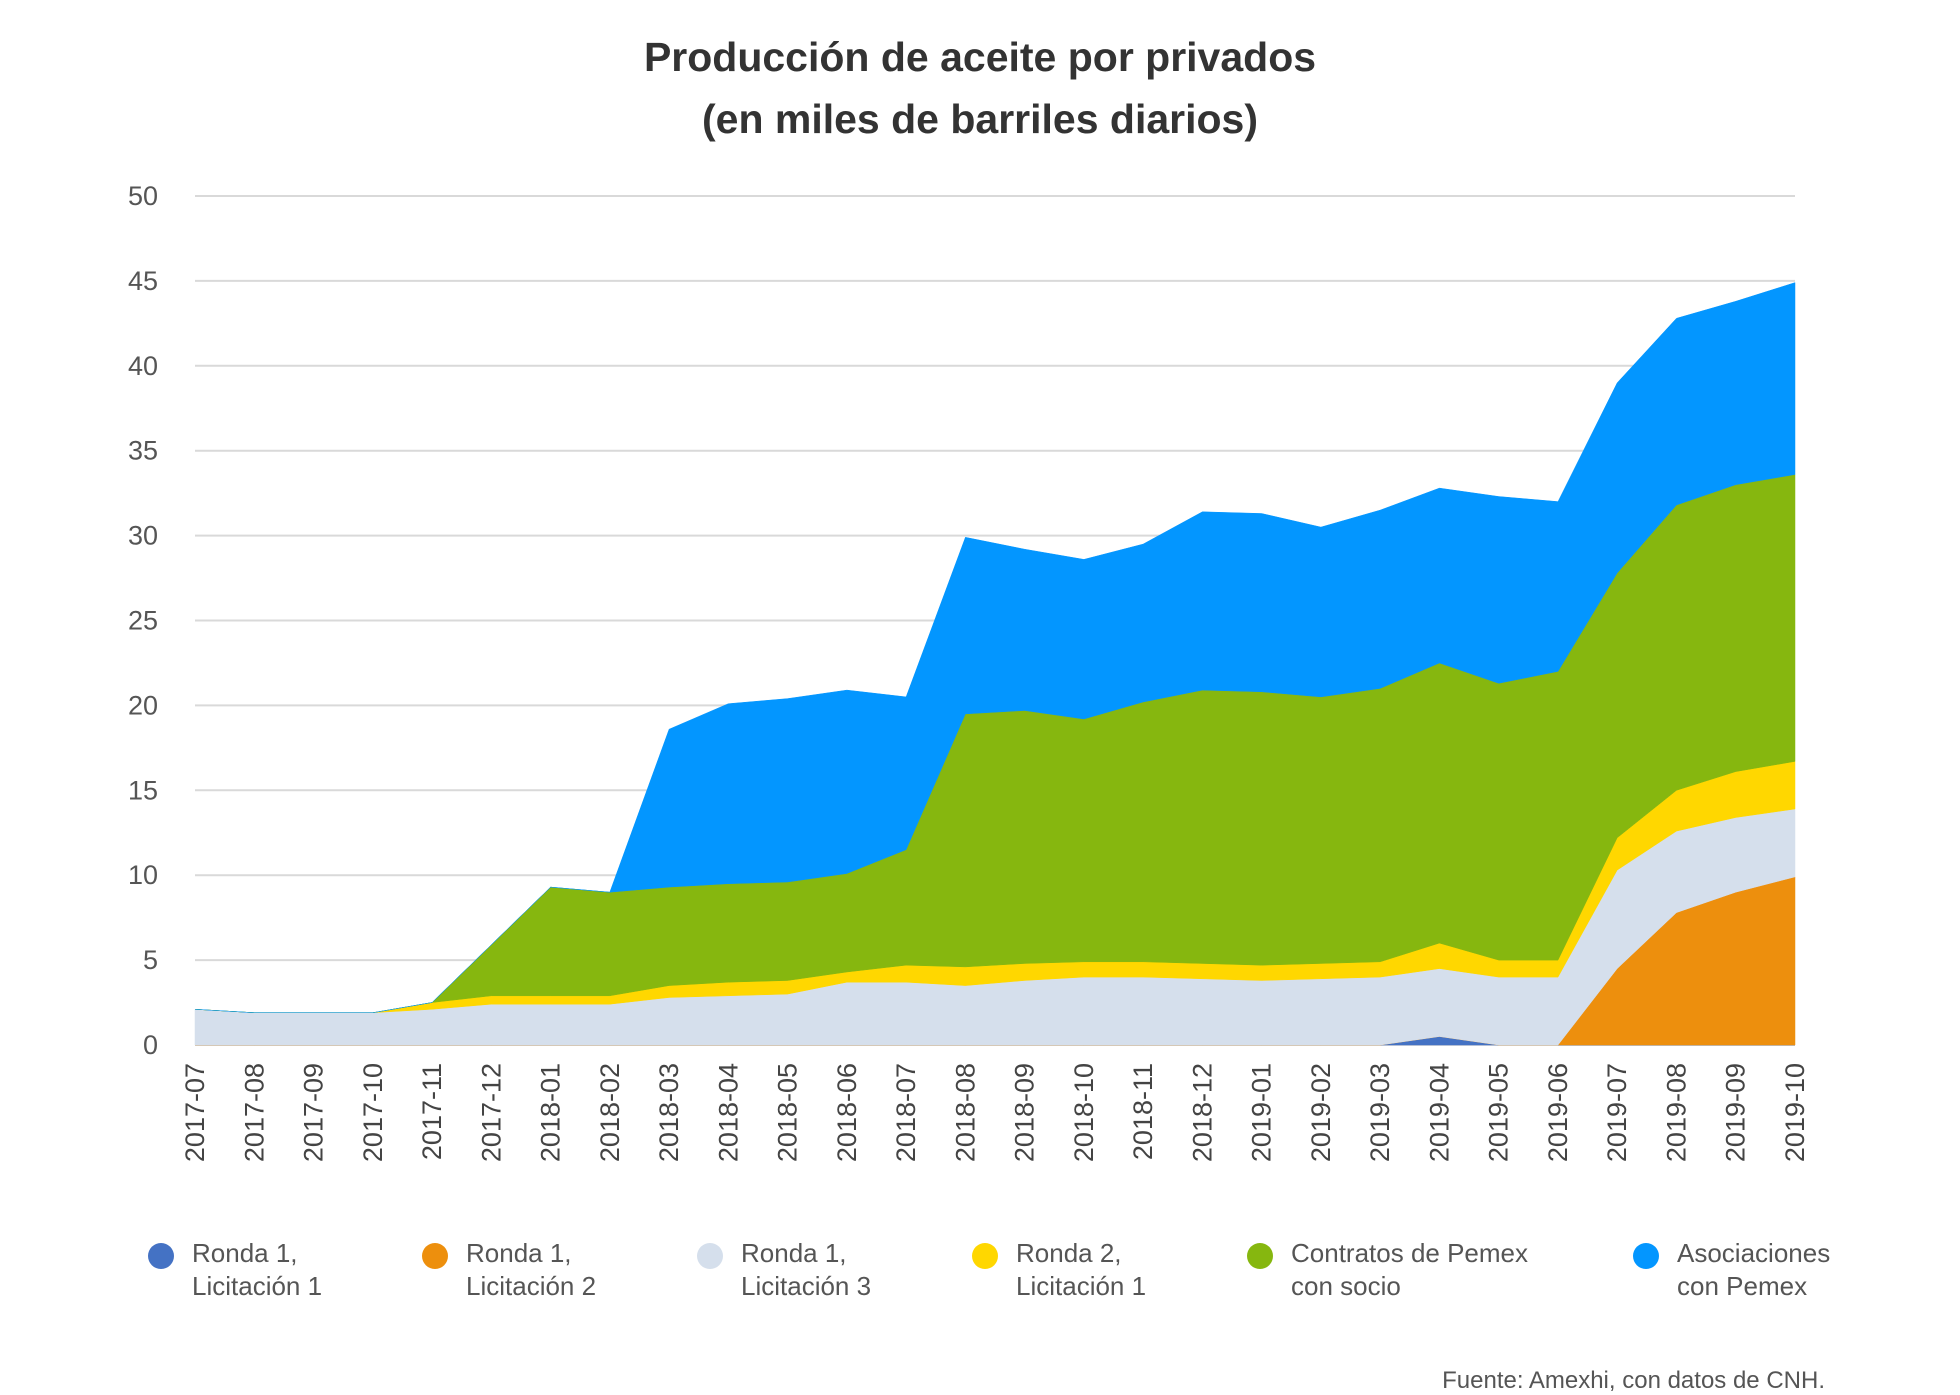 The image size is (1960, 1395). Describe the element at coordinates (1633, 1380) in the screenshot. I see `source-note: Fuente: Amexhi, con datos de CNH.` at that location.